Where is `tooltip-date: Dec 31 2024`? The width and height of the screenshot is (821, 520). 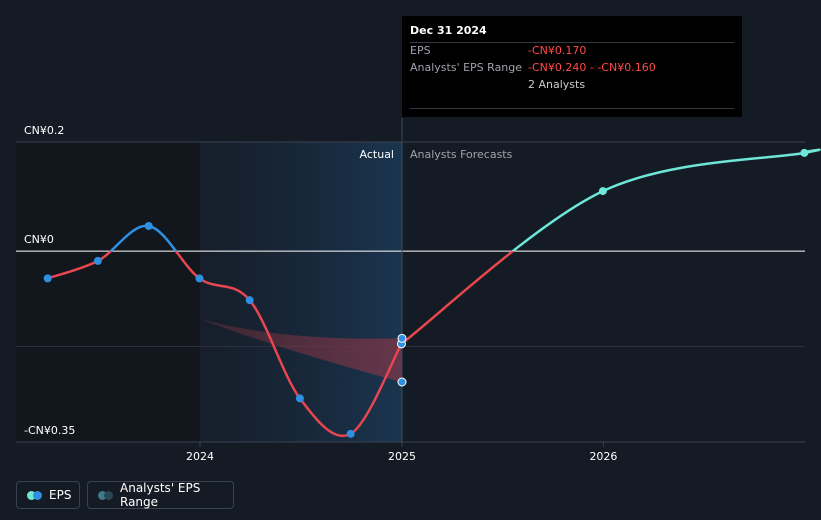 tooltip-date: Dec 31 2024 is located at coordinates (448, 30).